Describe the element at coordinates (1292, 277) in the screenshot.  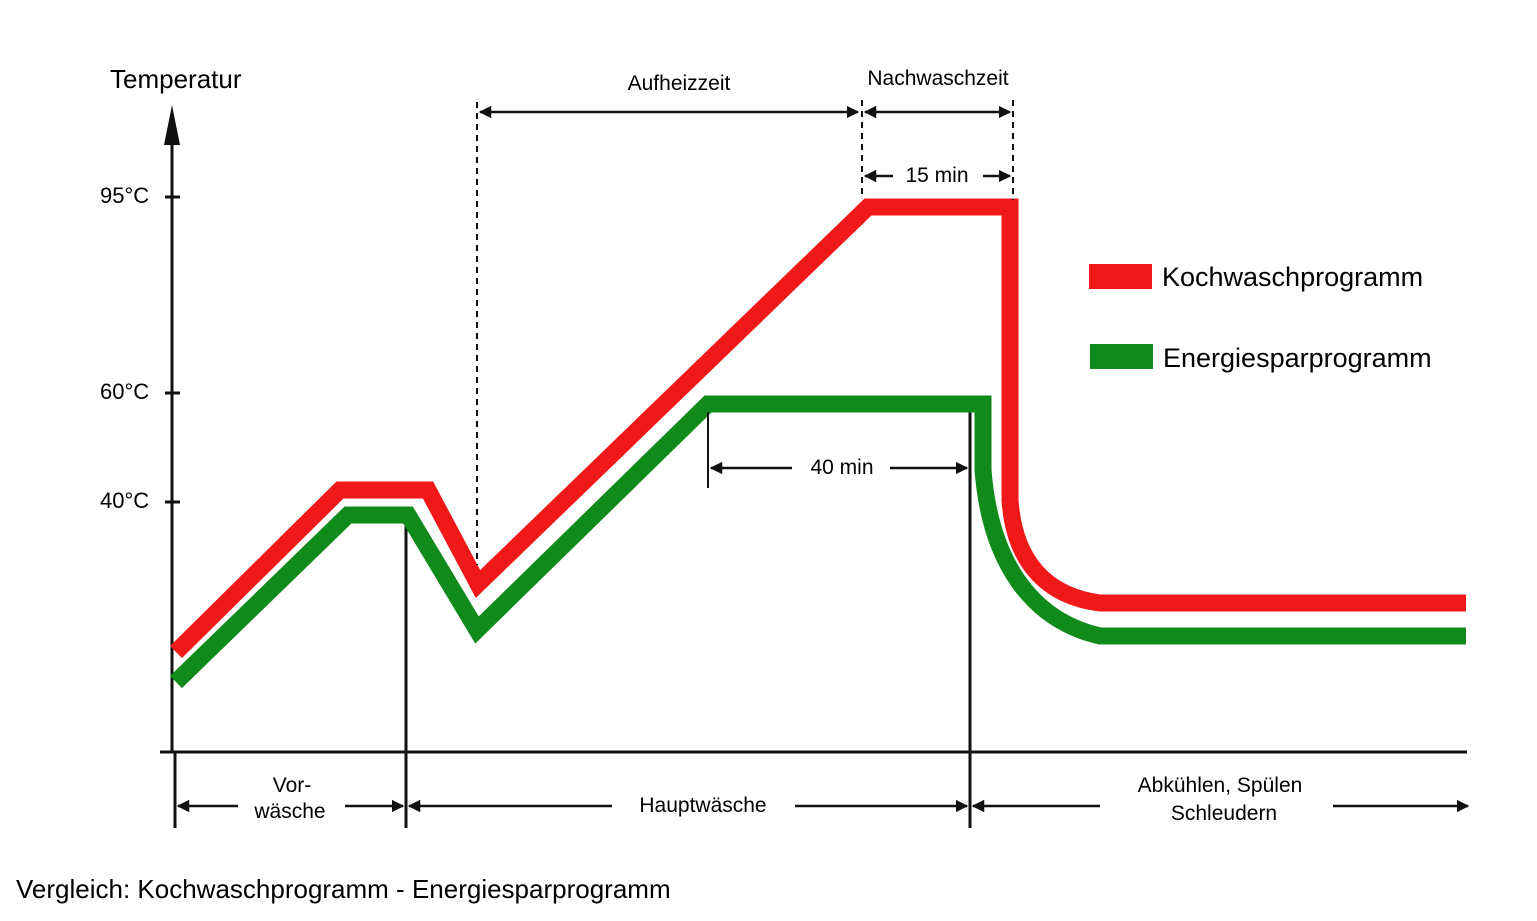
I see `legend-label-kochwasch: Kochwaschprogramm` at that location.